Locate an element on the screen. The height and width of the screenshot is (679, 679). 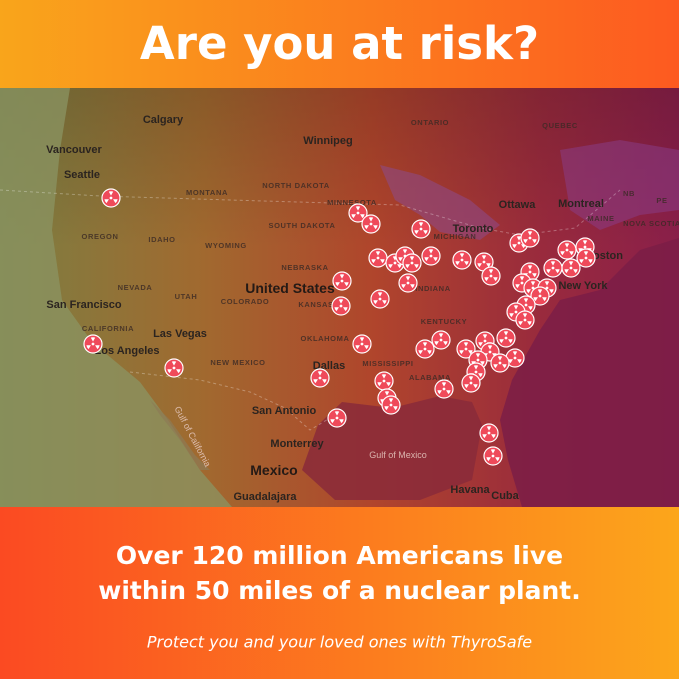
map-label: IDAHO is located at coordinates (161, 239).